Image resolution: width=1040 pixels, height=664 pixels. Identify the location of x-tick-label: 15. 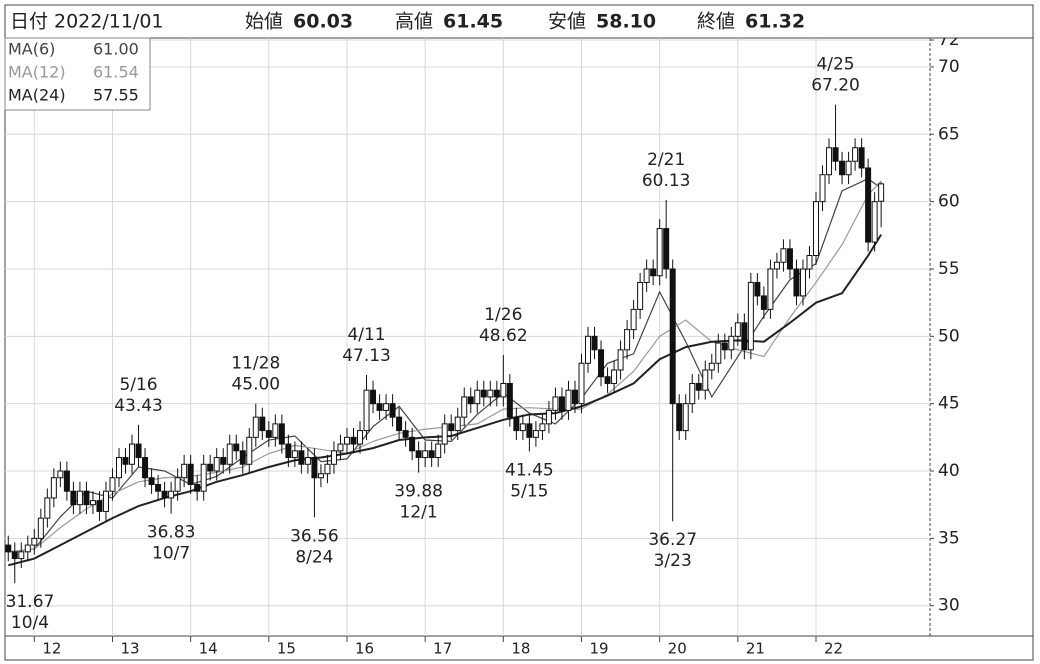
(286, 649).